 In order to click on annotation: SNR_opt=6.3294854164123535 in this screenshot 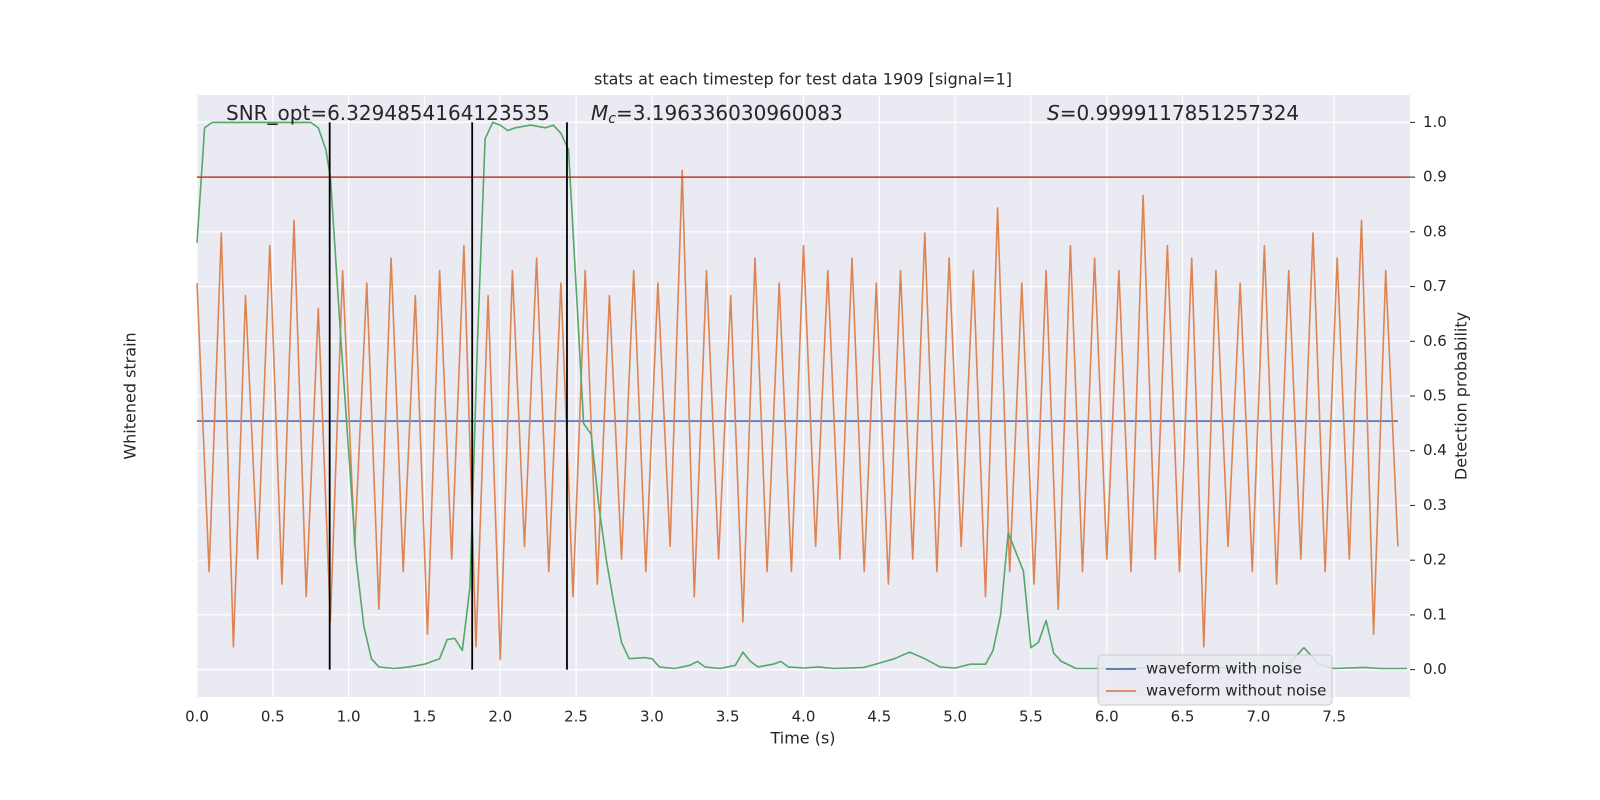, I will do `click(388, 113)`.